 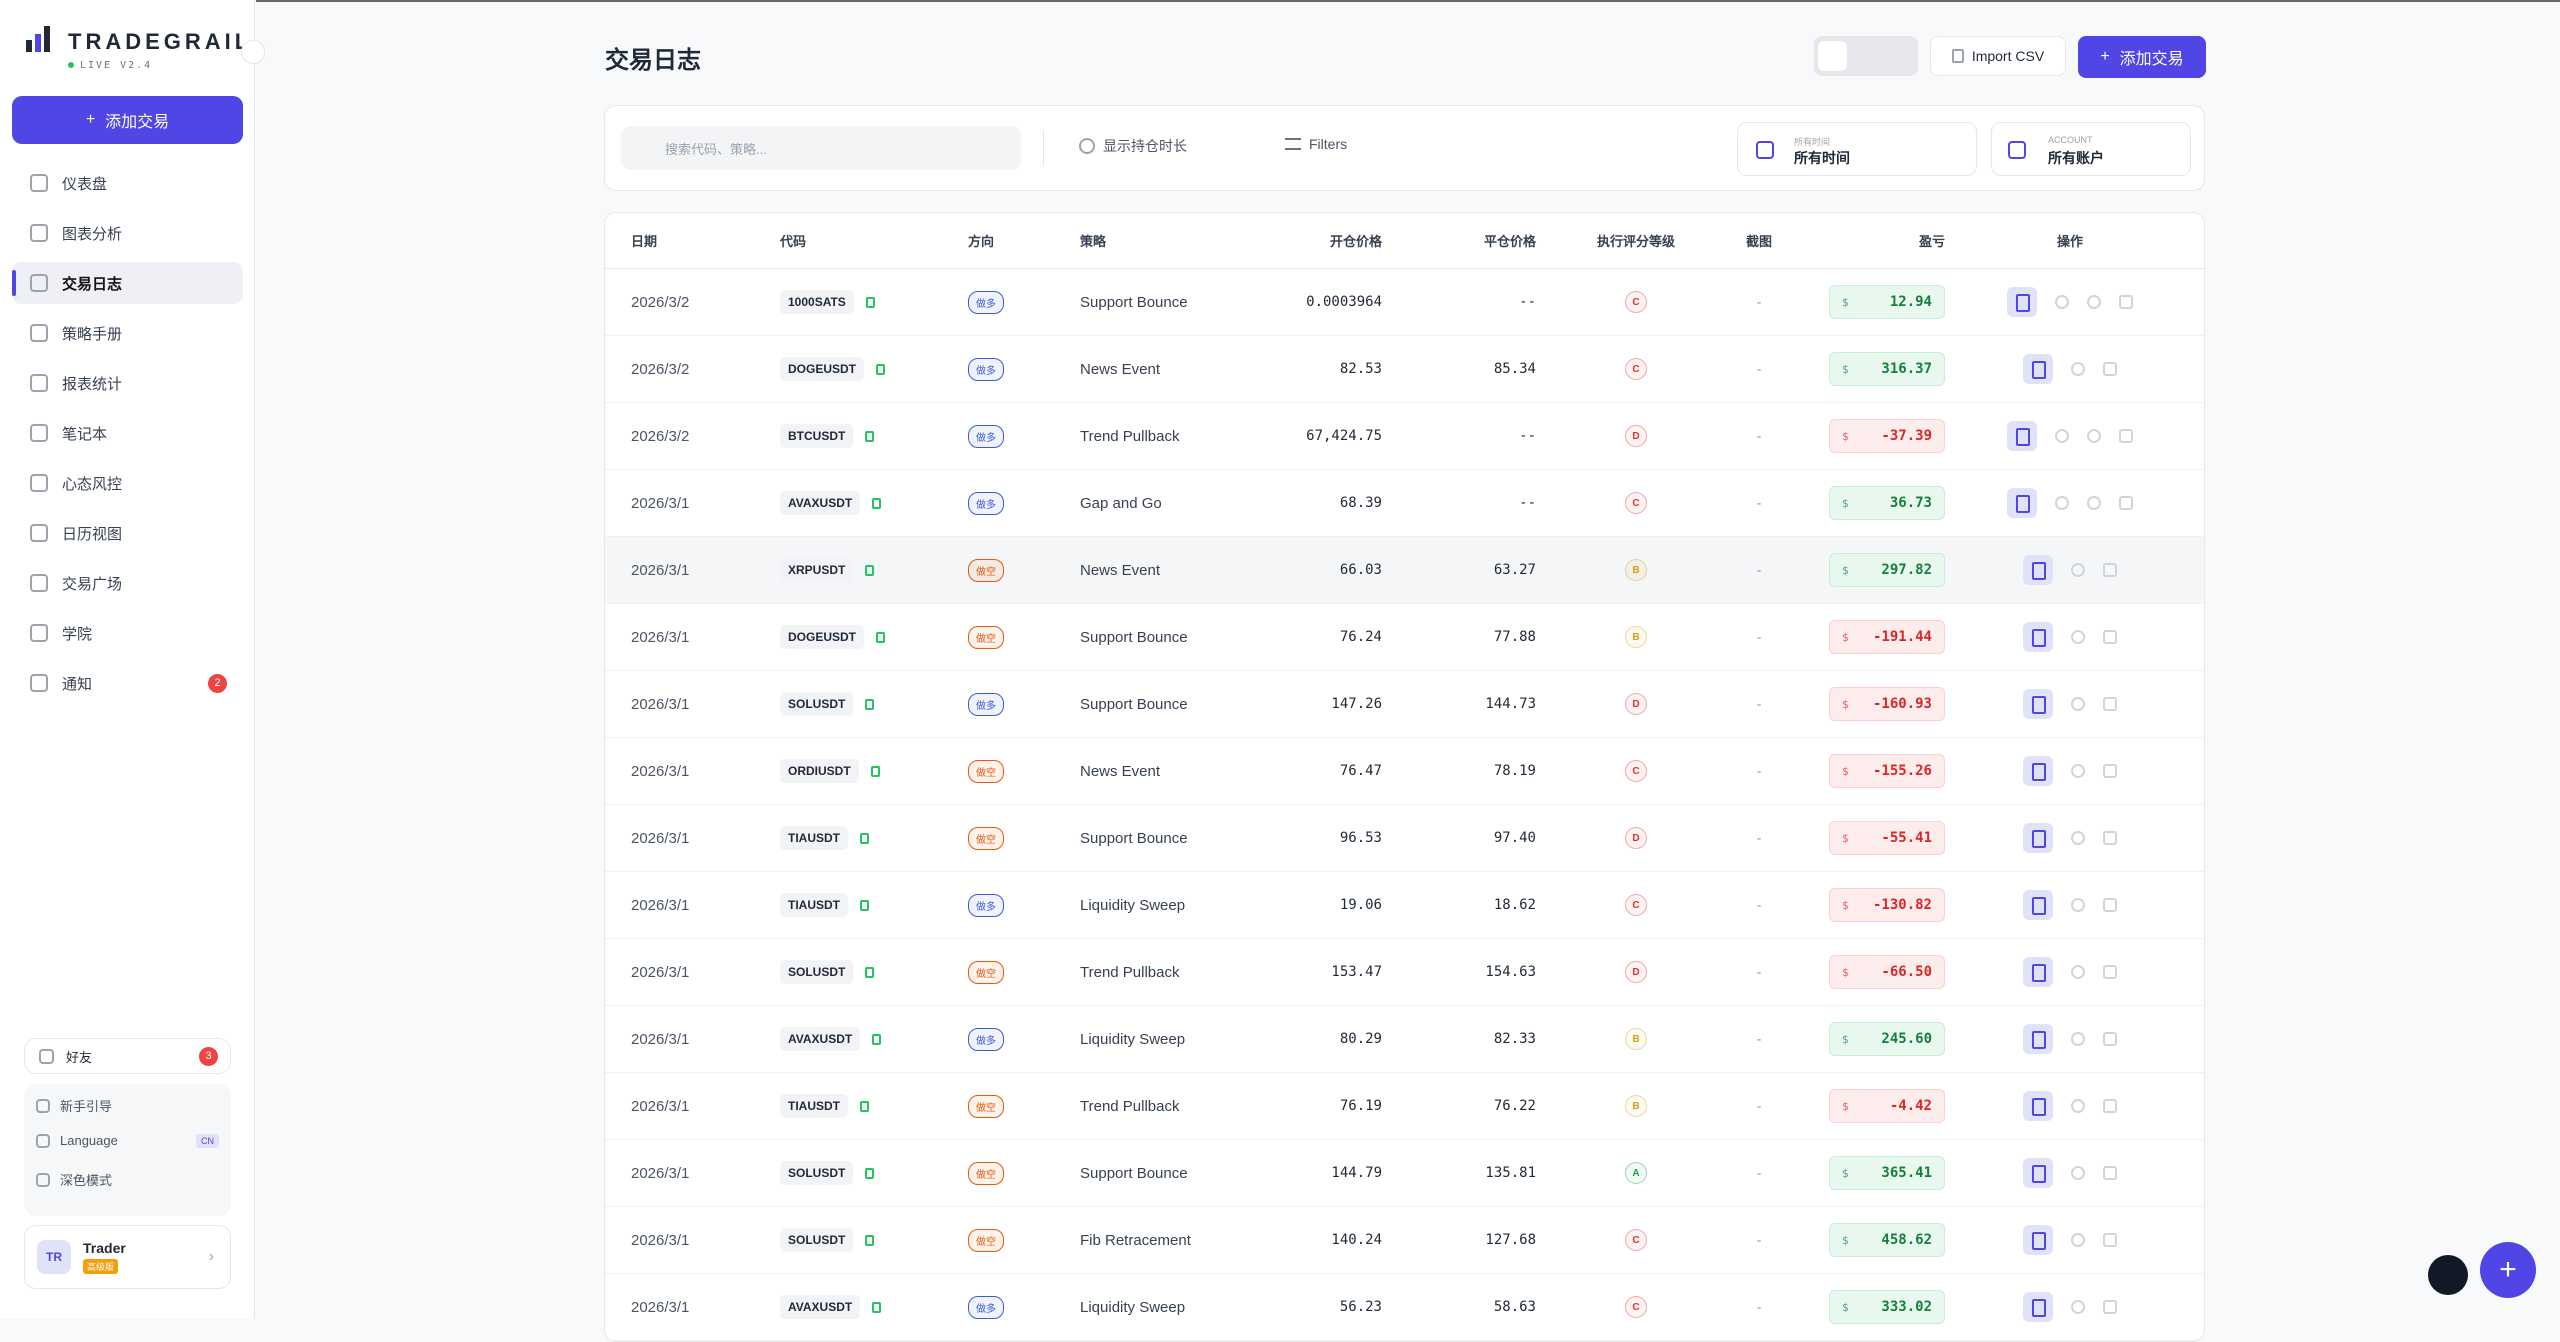 I want to click on account-filter: ACCOUNT 所有账户, so click(x=2091, y=149).